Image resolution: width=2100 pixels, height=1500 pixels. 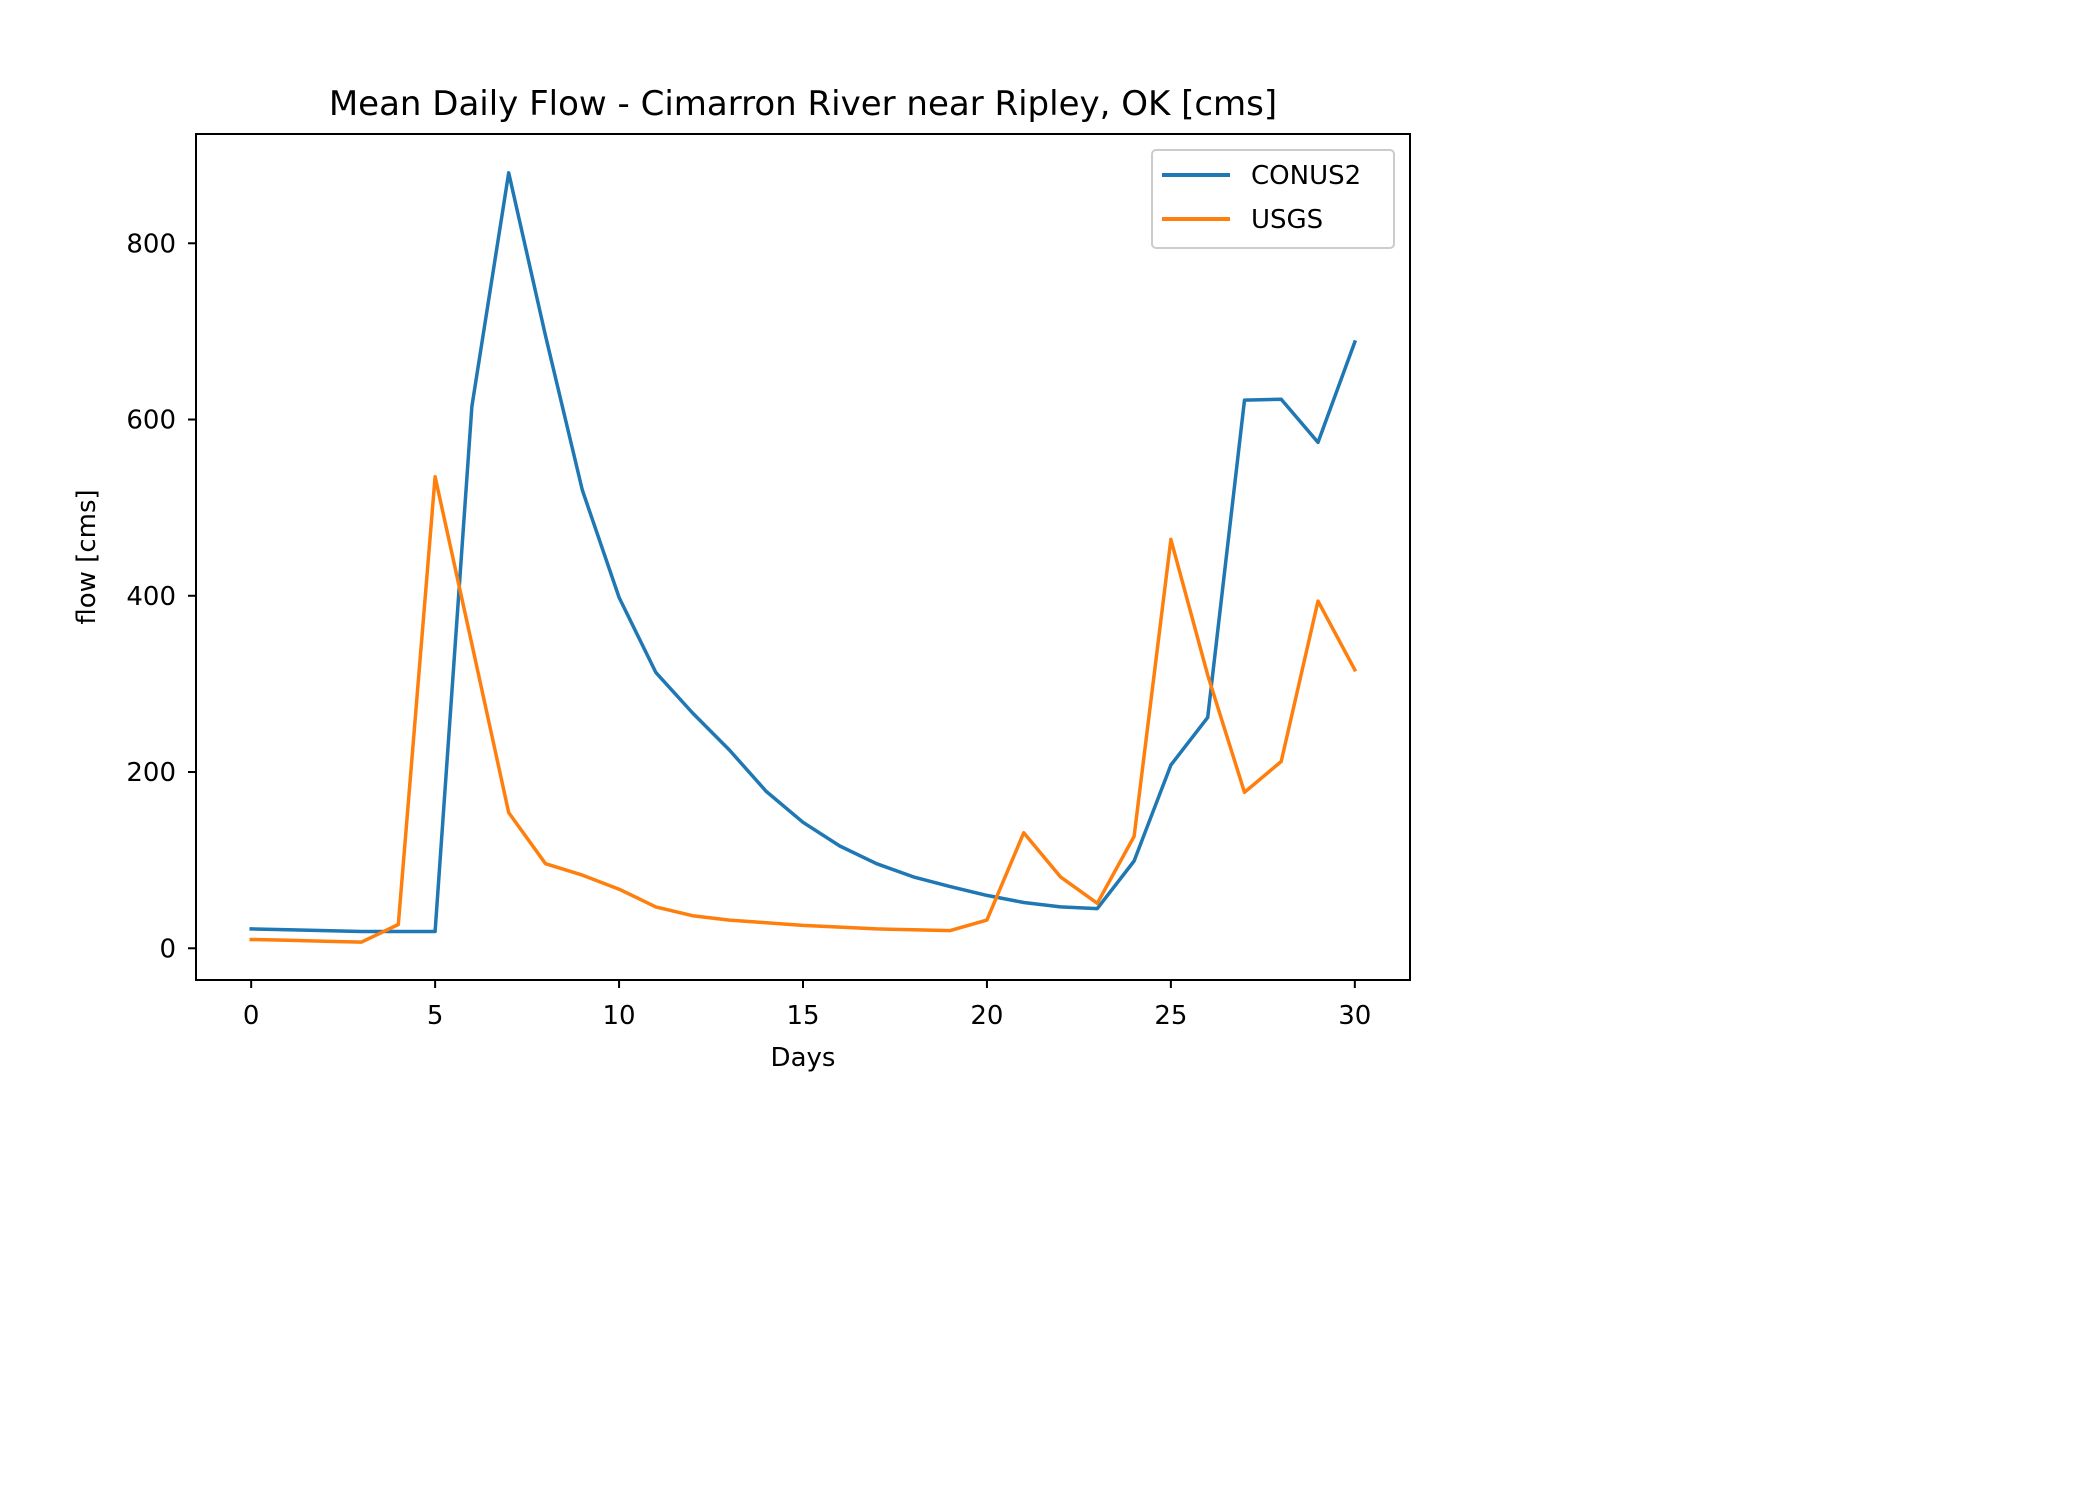 I want to click on x-tick-label: 15, so click(x=802, y=1016).